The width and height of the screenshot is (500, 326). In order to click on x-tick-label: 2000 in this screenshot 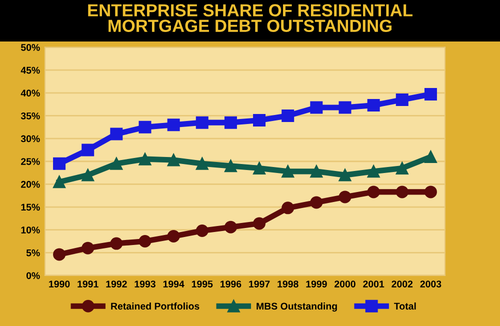, I will do `click(345, 284)`.